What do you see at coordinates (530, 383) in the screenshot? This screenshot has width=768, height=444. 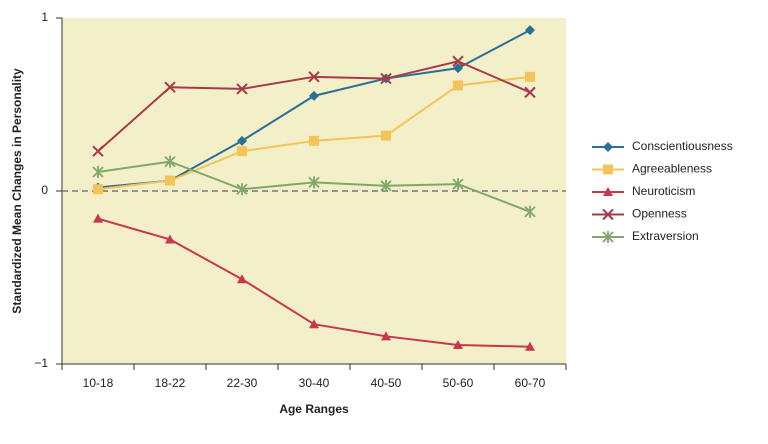 I see `x-tick-label: 60-70` at bounding box center [530, 383].